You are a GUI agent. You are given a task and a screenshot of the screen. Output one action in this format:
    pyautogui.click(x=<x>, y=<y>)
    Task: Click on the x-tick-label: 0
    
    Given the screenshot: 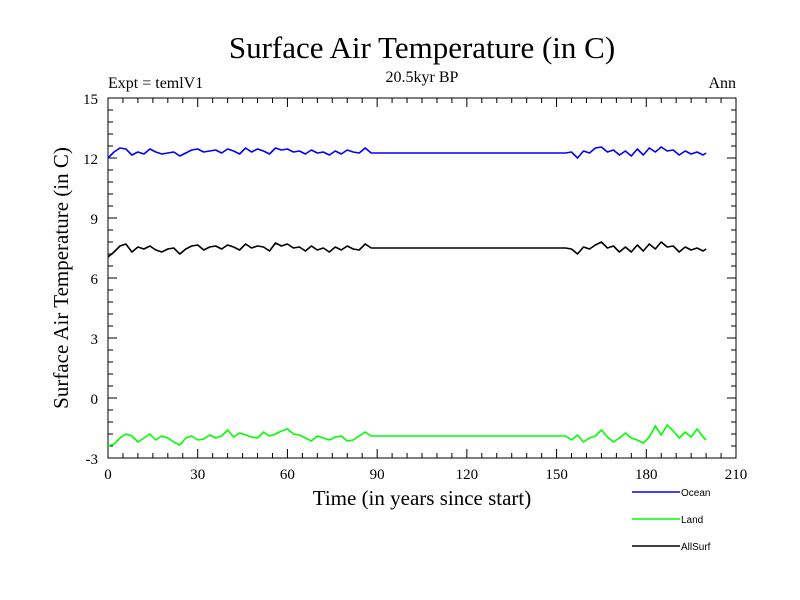 What is the action you would take?
    pyautogui.click(x=108, y=475)
    